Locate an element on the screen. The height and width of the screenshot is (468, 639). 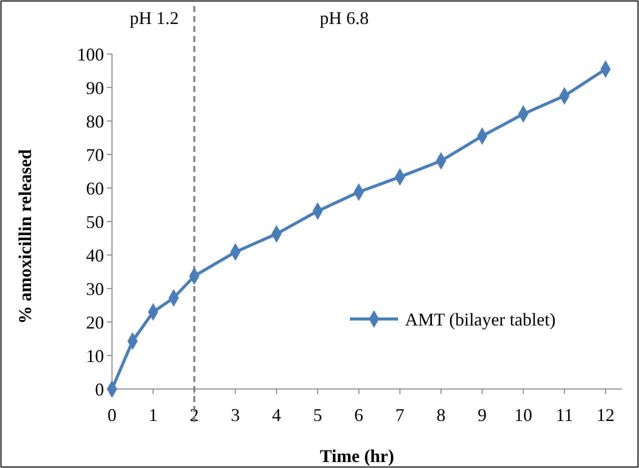
x-tick-label: 10 is located at coordinates (523, 415).